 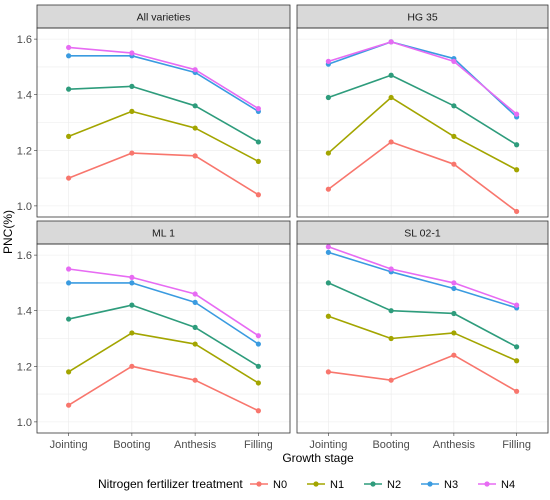 What do you see at coordinates (439, 485) in the screenshot?
I see `legend-item-n3: N3` at bounding box center [439, 485].